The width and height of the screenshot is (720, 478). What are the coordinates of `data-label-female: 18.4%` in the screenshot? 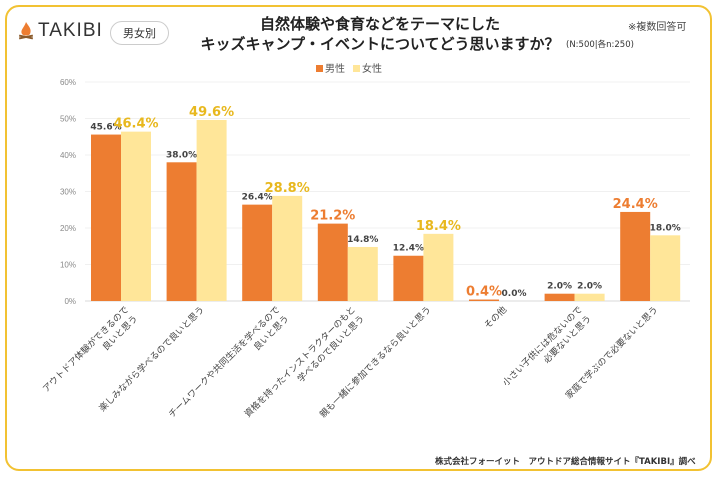 It's located at (438, 226).